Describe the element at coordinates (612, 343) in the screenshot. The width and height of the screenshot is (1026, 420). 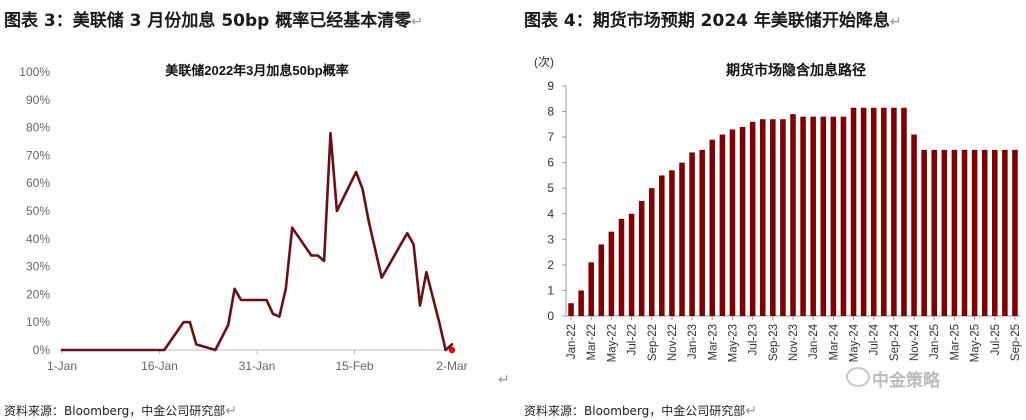
I see `right-x-tick-label: May-22` at that location.